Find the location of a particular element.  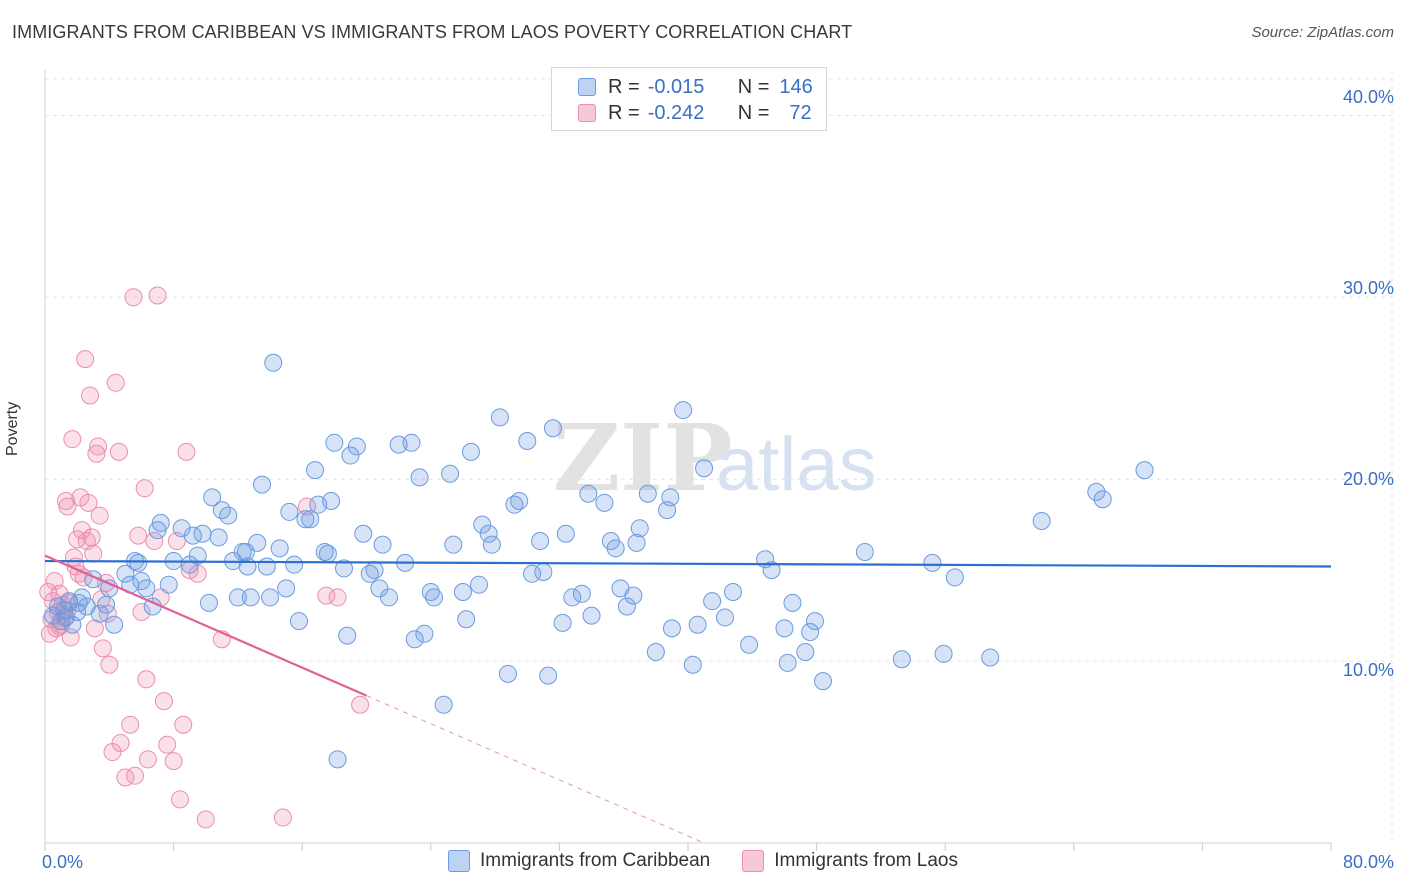

legend-r-value: -0.015 is located at coordinates (676, 86).